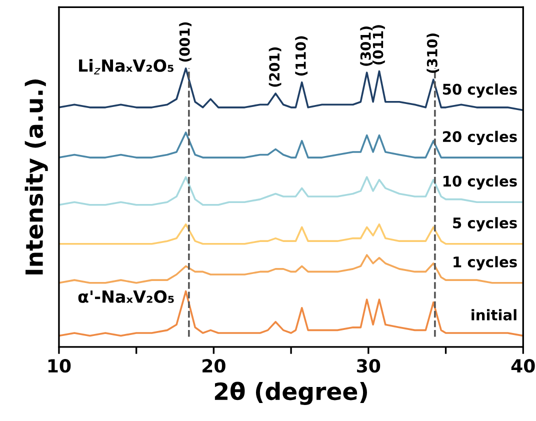 The width and height of the screenshot is (536, 421). Describe the element at coordinates (378, 44) in the screenshot. I see `annotation: (011)` at that location.